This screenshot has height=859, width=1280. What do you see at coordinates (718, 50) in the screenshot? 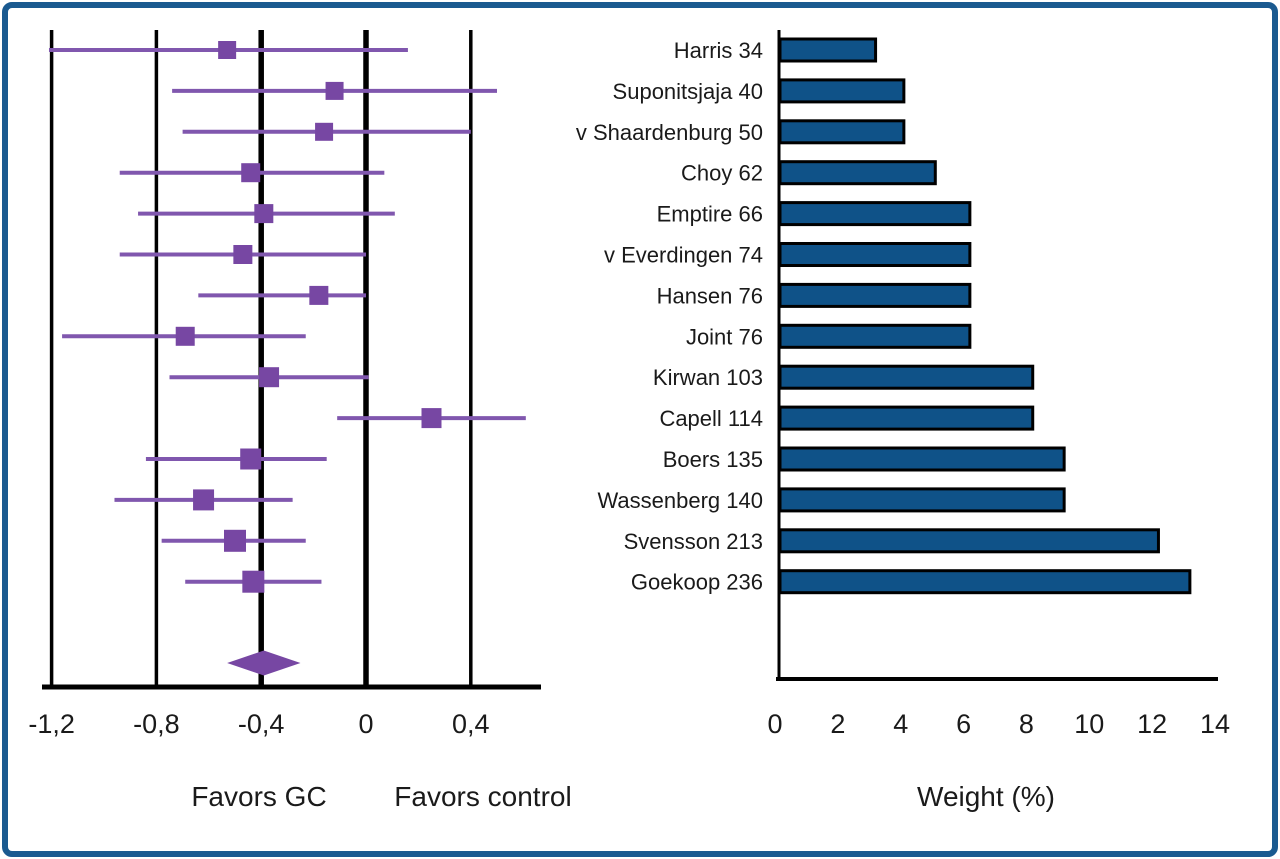
I see `study-label: Harris 34` at bounding box center [718, 50].